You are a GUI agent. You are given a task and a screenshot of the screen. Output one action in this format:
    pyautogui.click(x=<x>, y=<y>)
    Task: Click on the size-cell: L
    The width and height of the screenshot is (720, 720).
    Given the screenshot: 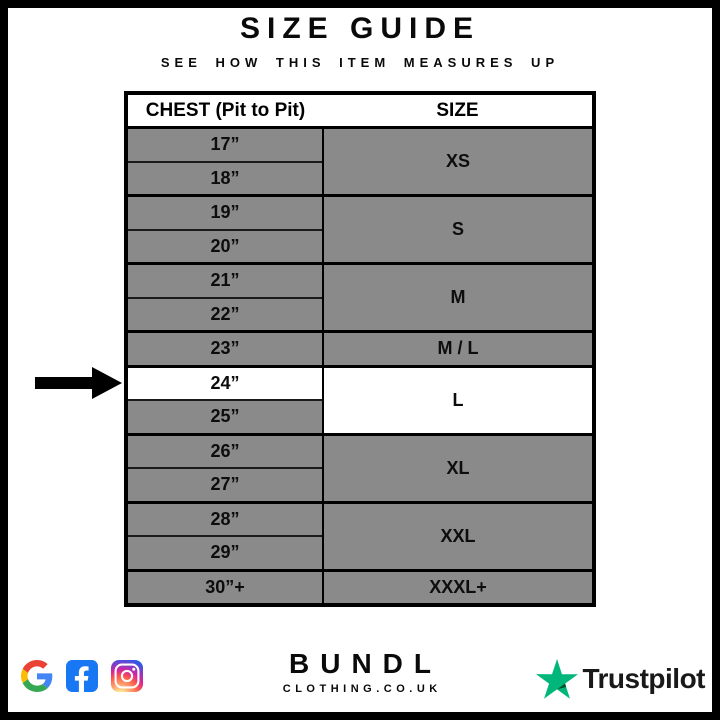 What is the action you would take?
    pyautogui.click(x=458, y=399)
    